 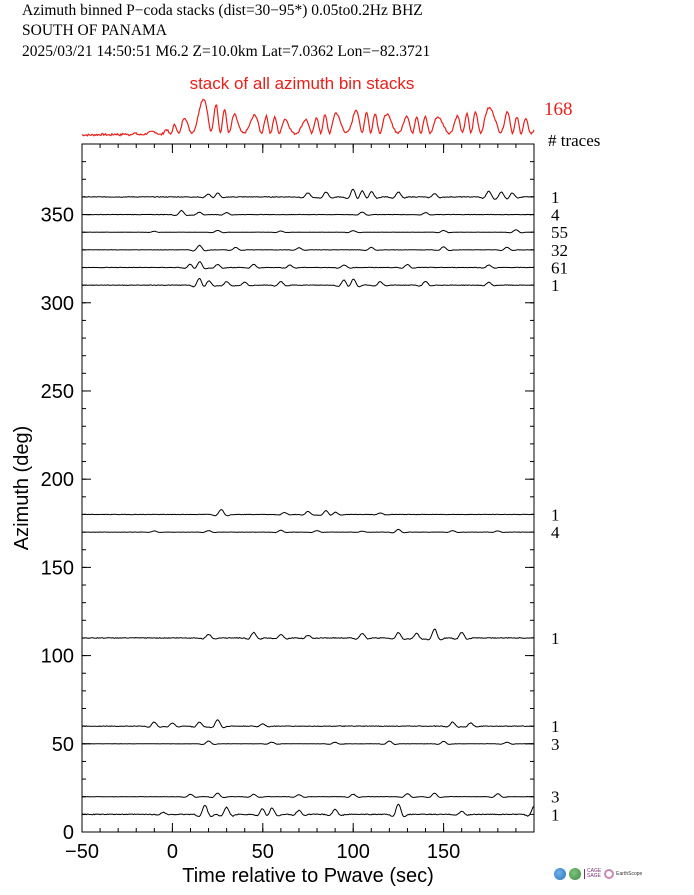 What do you see at coordinates (82, 852) in the screenshot?
I see `x-tick-label: −50` at bounding box center [82, 852].